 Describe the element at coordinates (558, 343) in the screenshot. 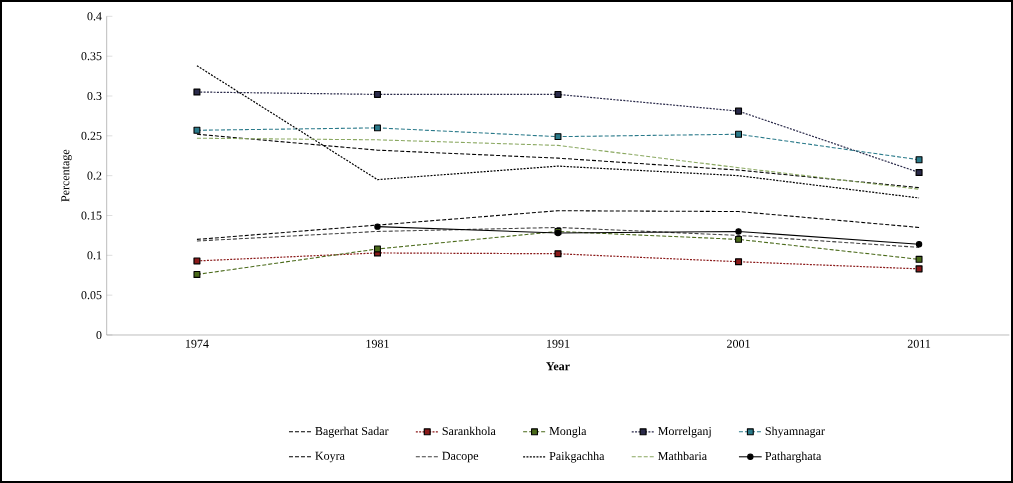

I see `x-tick-label: 1991` at that location.